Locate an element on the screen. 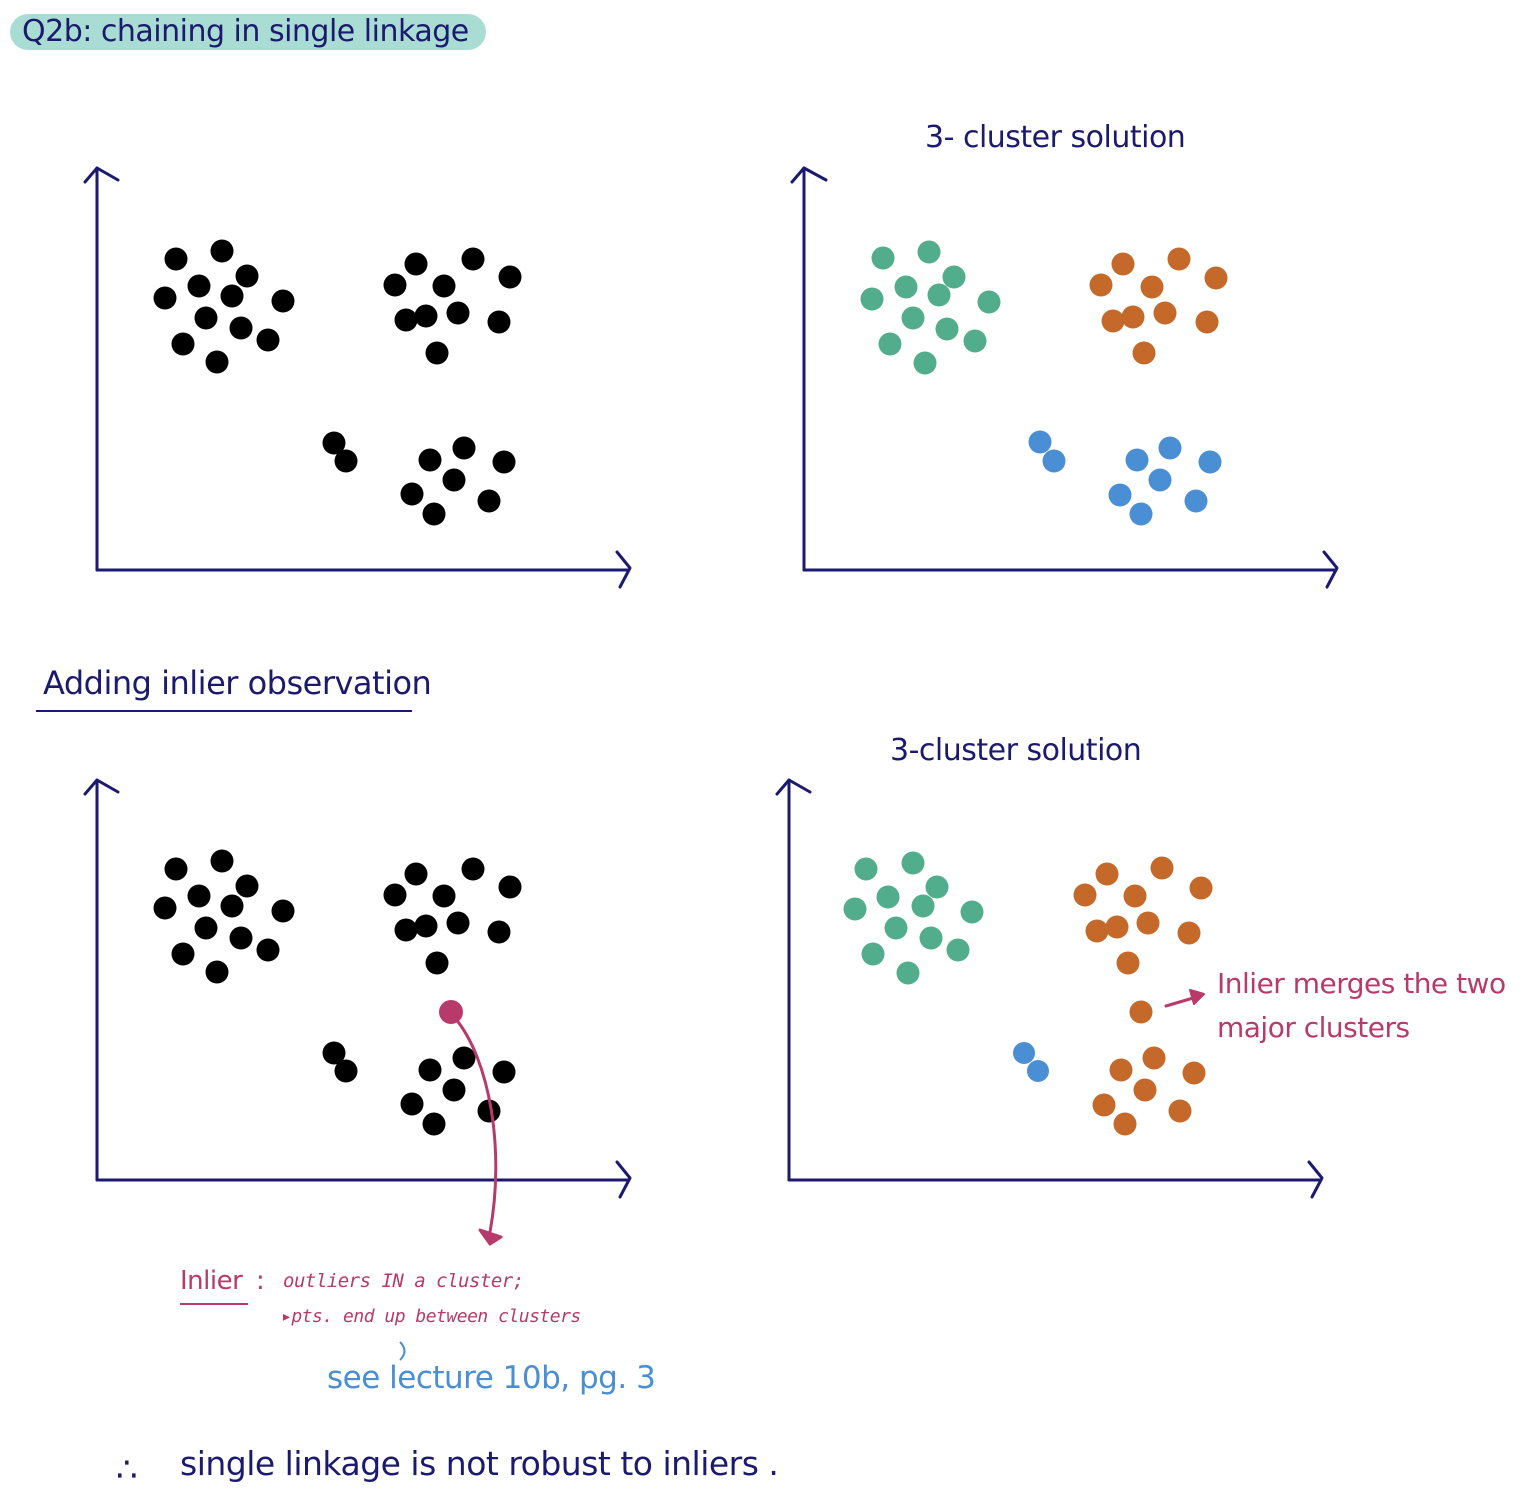 This screenshot has width=1521, height=1503. axes-bottom-left is located at coordinates (357, 988).